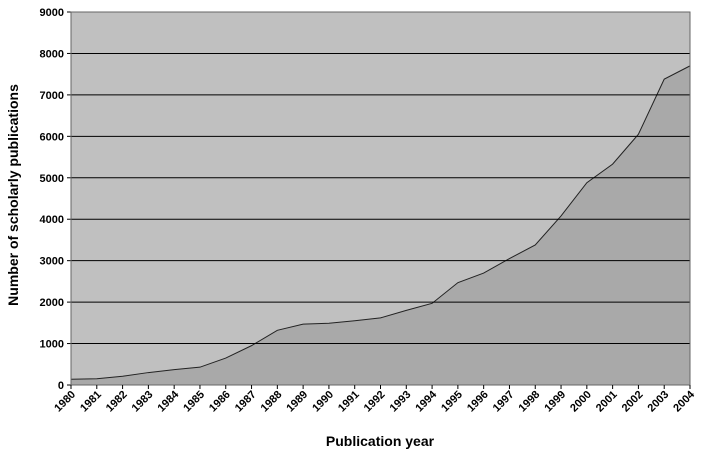  Describe the element at coordinates (607, 402) in the screenshot. I see `x-tick-label: 2001` at that location.